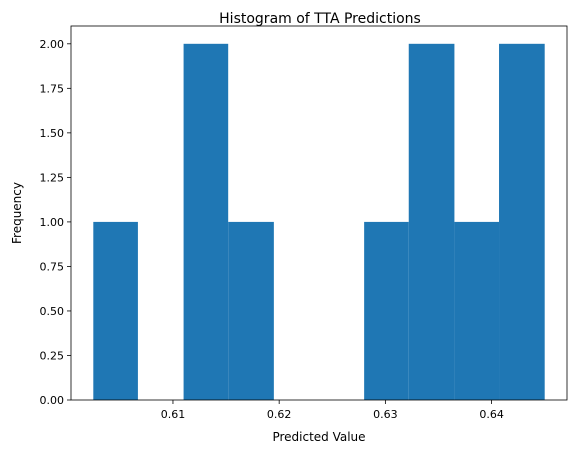 The width and height of the screenshot is (576, 453). Describe the element at coordinates (332, 410) in the screenshot. I see `x-axis-ticks: 0.61 0.62 0.63 0.64` at that location.